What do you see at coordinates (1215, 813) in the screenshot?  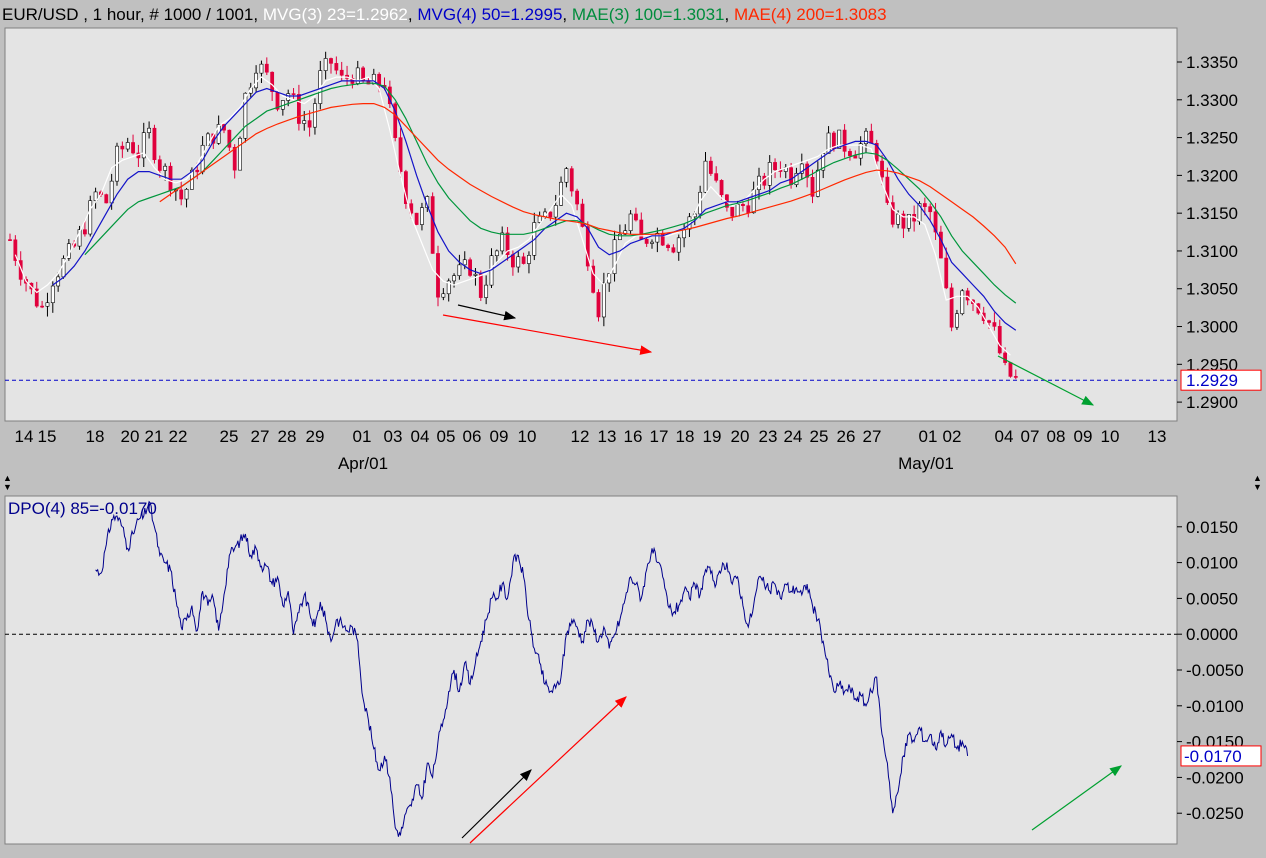 I see `dpo-tick-label: -0.0250` at bounding box center [1215, 813].